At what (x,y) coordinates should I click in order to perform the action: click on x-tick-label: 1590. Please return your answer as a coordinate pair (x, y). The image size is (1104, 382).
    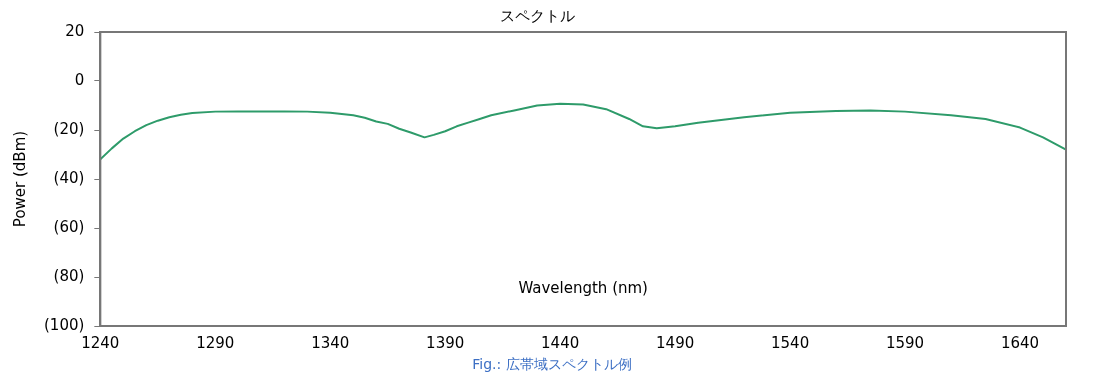
    Looking at the image, I should click on (905, 342).